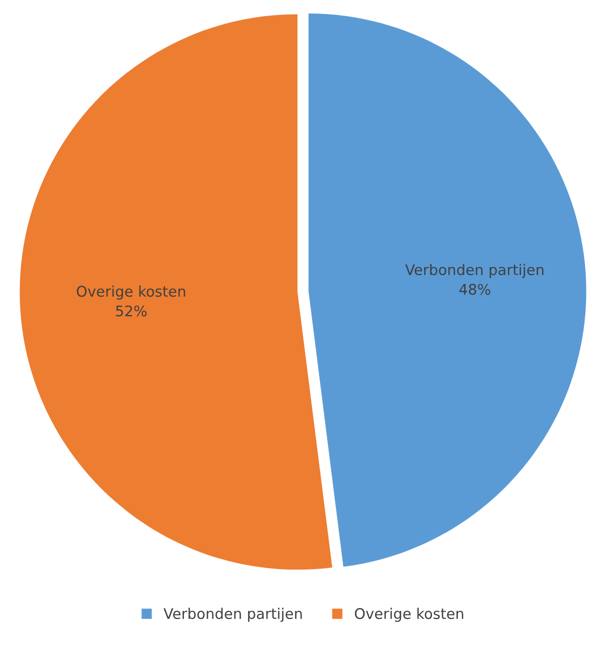  I want to click on data-label: 48%, so click(474, 289).